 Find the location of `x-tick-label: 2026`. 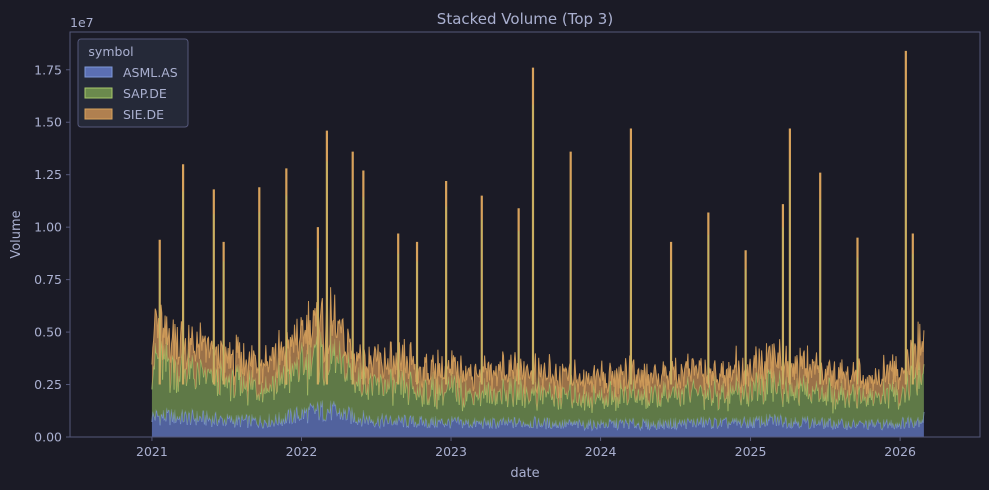

x-tick-label: 2026 is located at coordinates (900, 451).